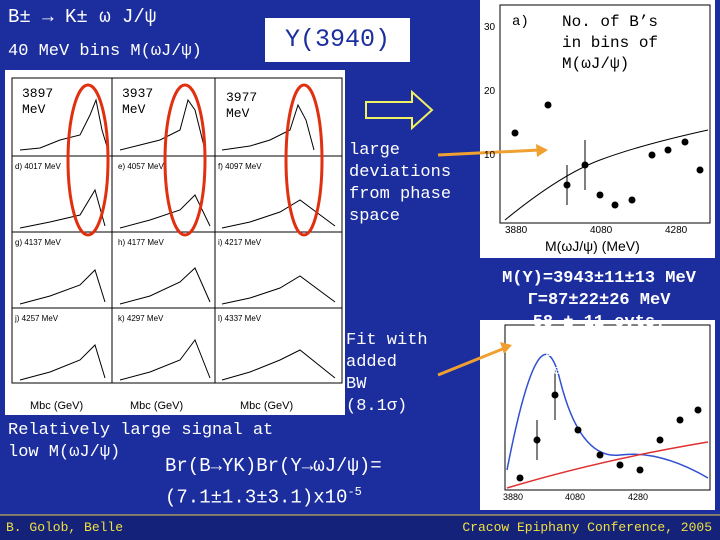 The width and height of the screenshot is (720, 540). Describe the element at coordinates (65, 527) in the screenshot. I see `footer-author: B. Golob, Belle` at that location.